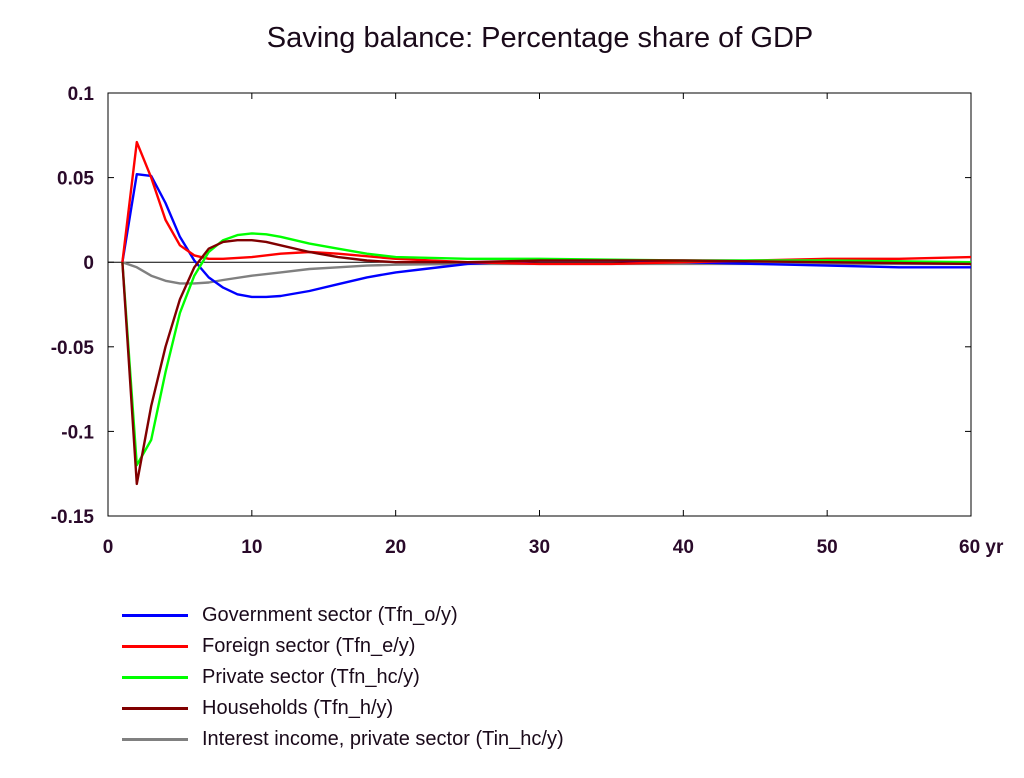  I want to click on x-tick-label: 40, so click(683, 547).